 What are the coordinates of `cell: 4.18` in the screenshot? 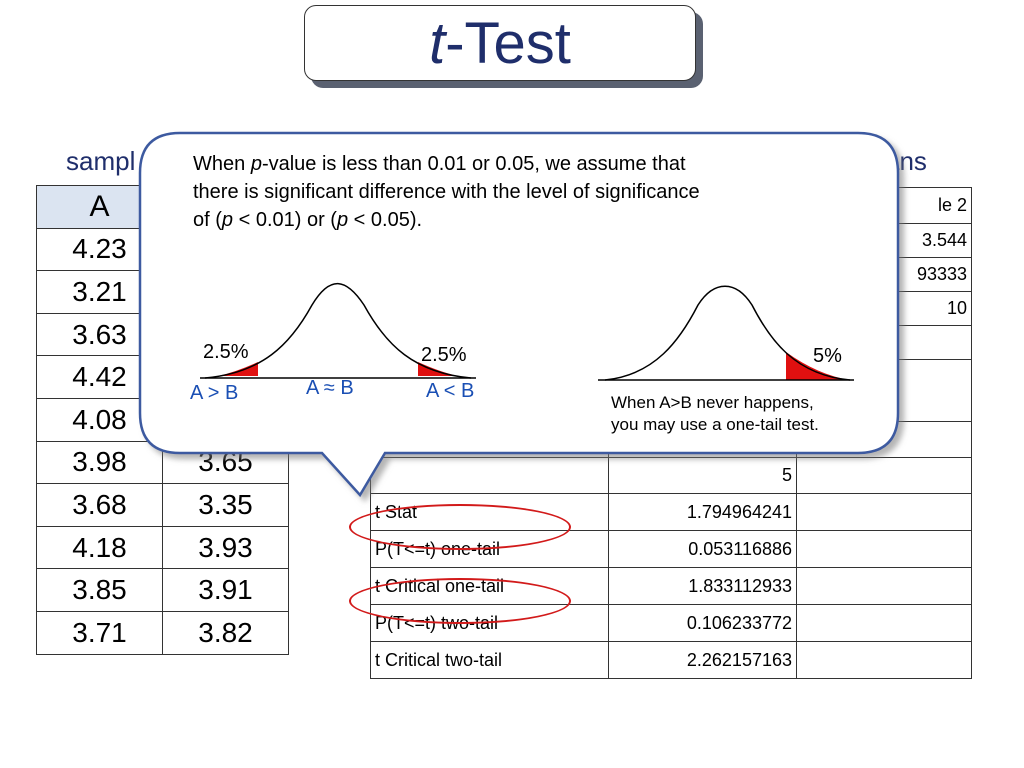 It's located at (99, 547).